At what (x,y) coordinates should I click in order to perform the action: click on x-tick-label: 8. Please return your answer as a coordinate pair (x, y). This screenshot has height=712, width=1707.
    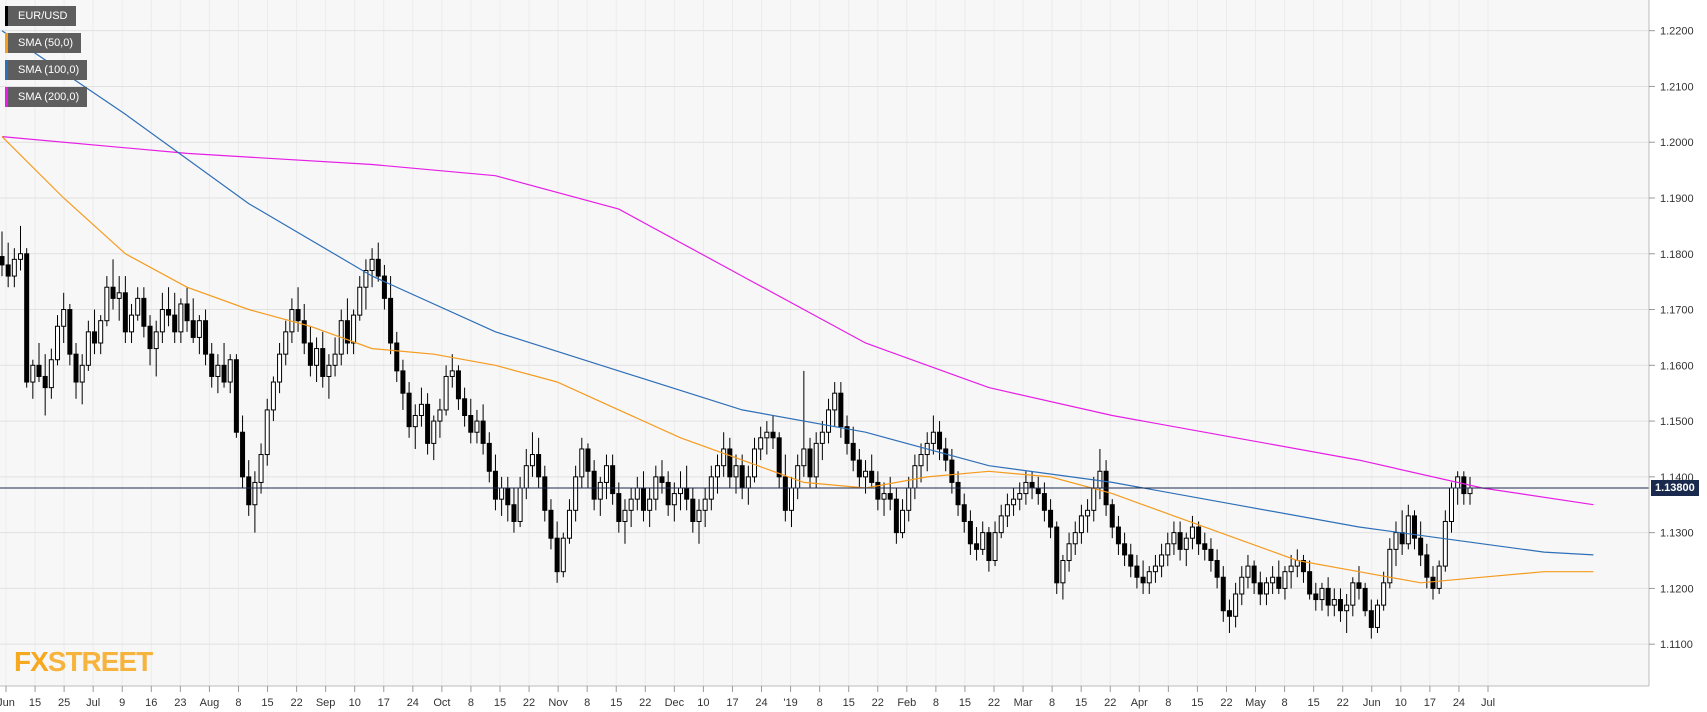
    Looking at the image, I should click on (587, 703).